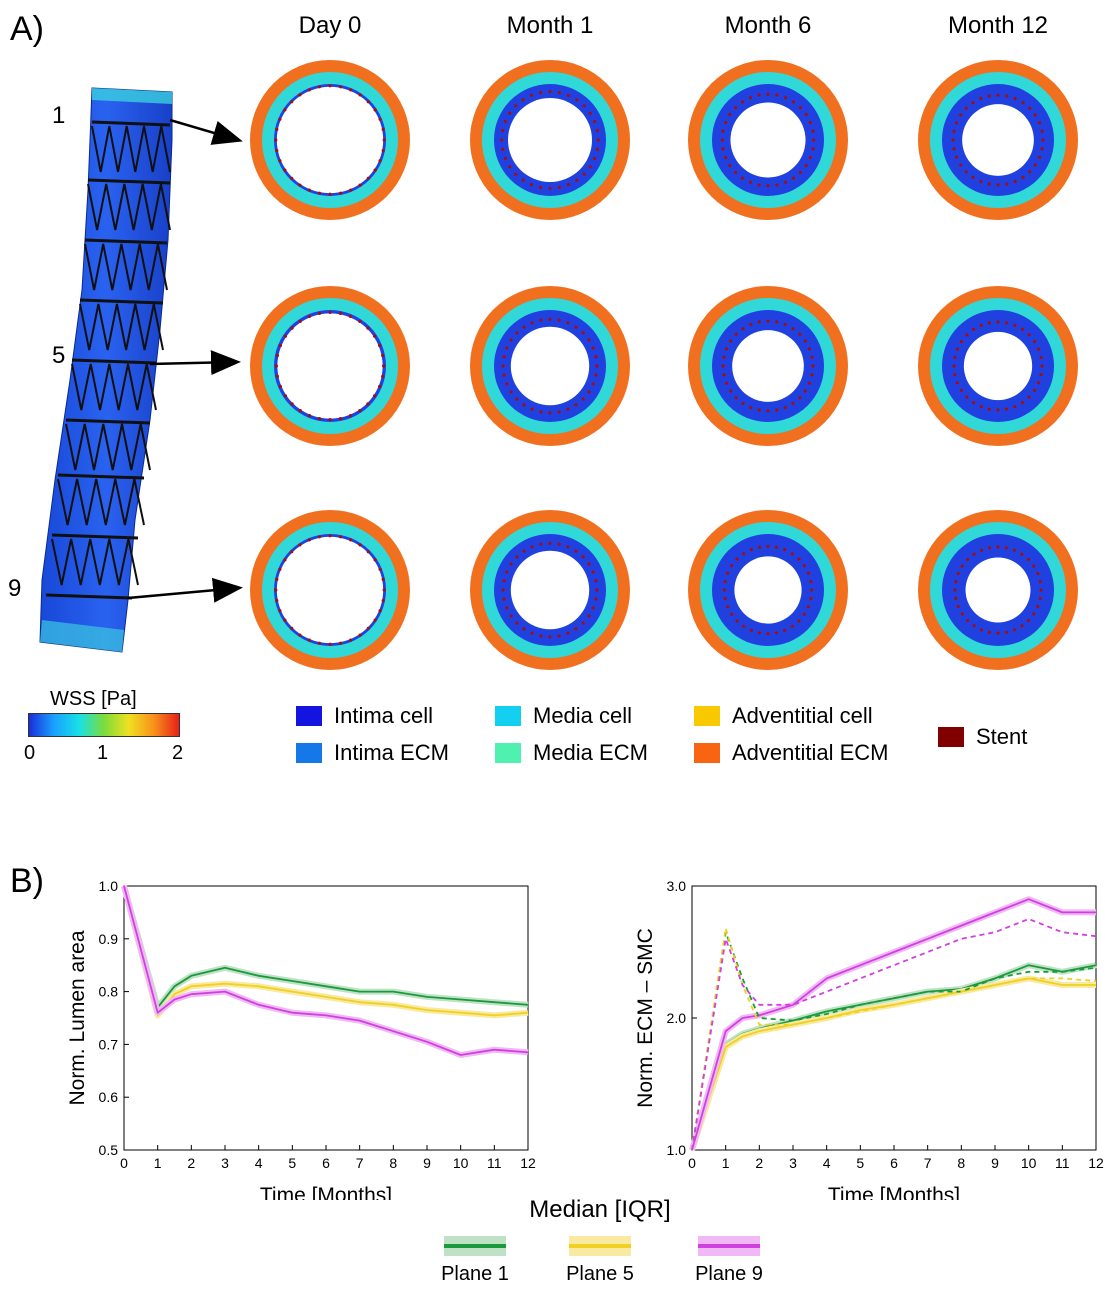  I want to click on y-axis-label: Norm. Lumen area, so click(77, 1017).